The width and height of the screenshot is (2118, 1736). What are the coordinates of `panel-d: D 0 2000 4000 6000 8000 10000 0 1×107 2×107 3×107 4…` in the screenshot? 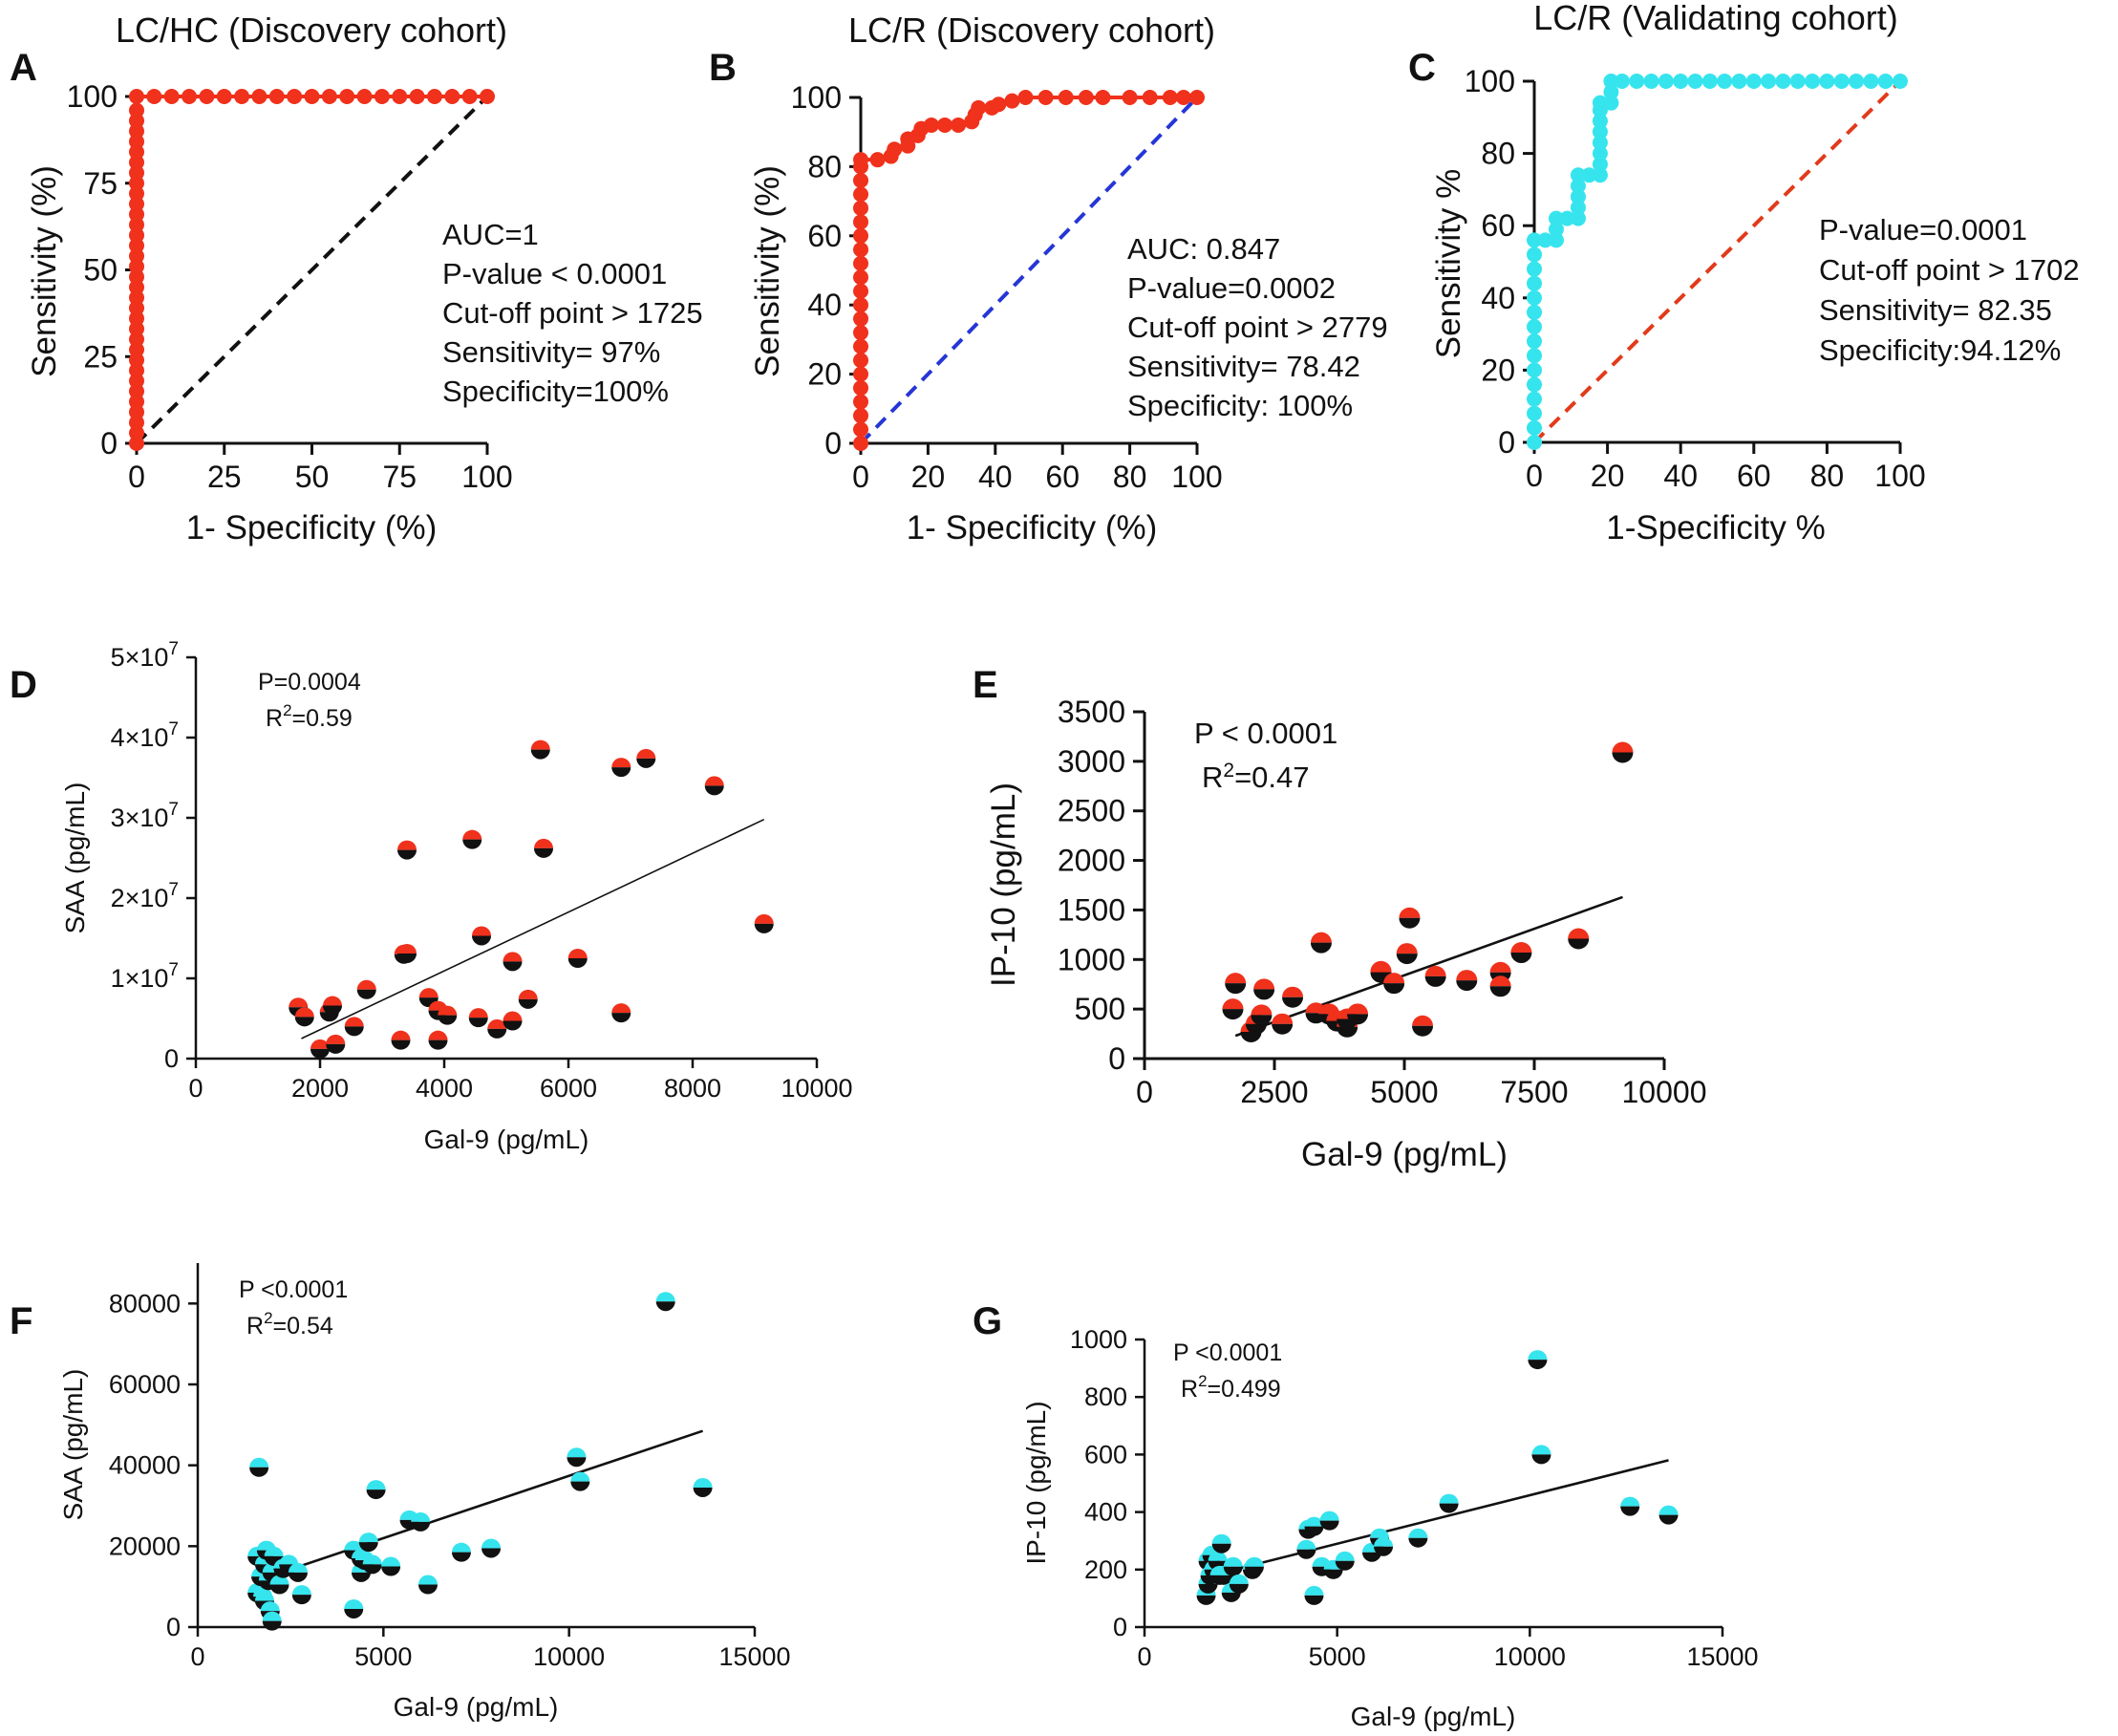 It's located at (431, 896).